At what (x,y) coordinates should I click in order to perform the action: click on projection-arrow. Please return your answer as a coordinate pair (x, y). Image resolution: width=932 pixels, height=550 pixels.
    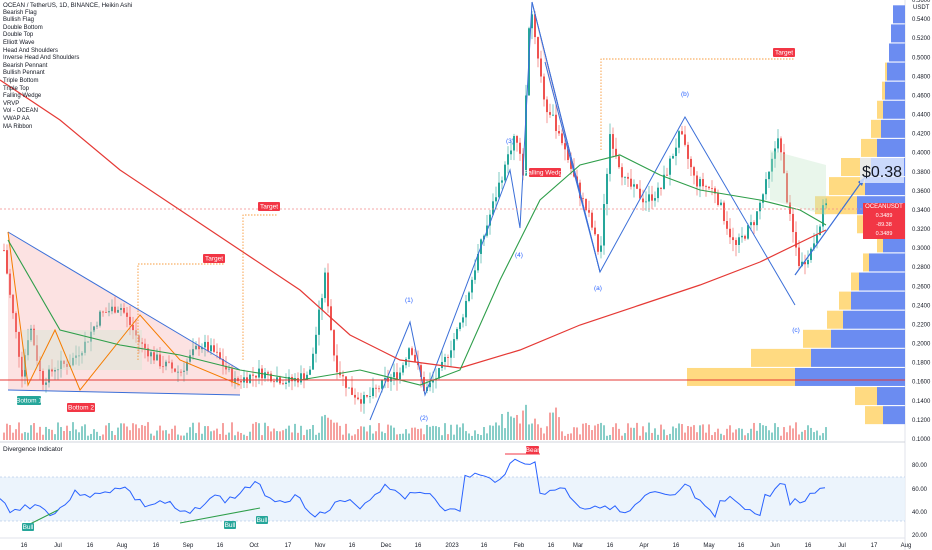
    Looking at the image, I should click on (830, 226).